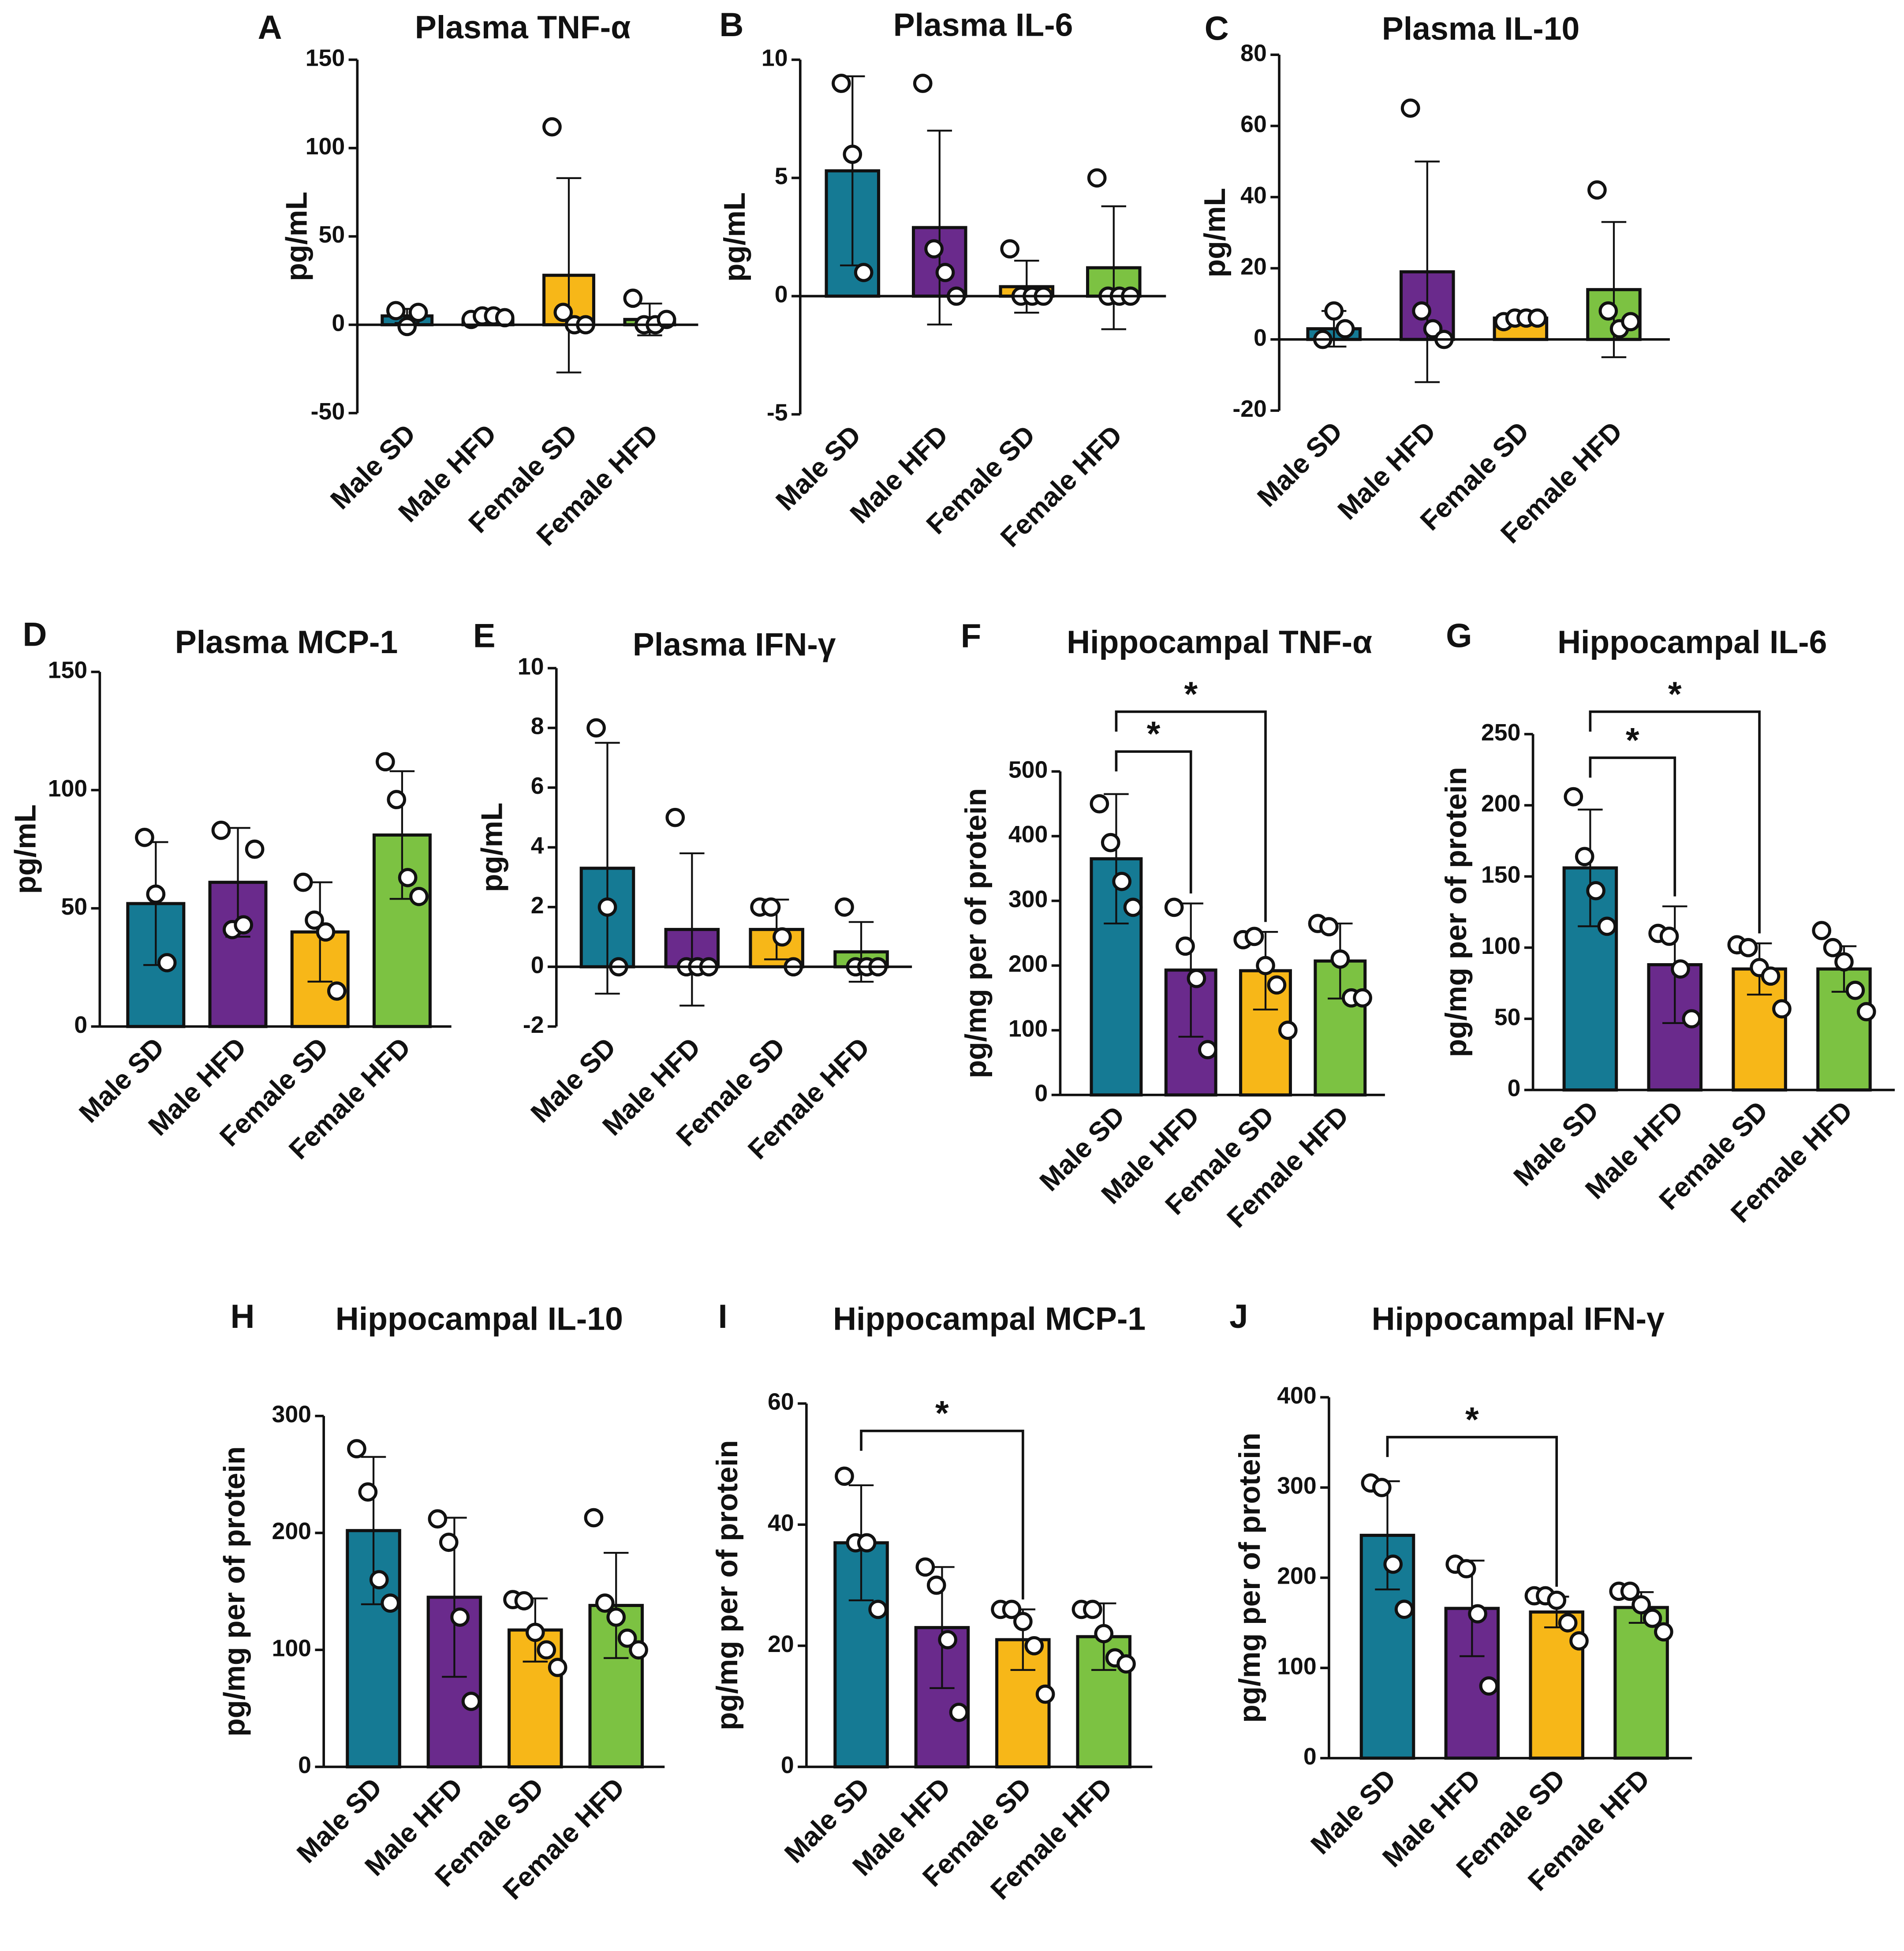 The height and width of the screenshot is (1951, 1904). Describe the element at coordinates (734, 645) in the screenshot. I see `chart-title: Plasma IFN-γ` at that location.